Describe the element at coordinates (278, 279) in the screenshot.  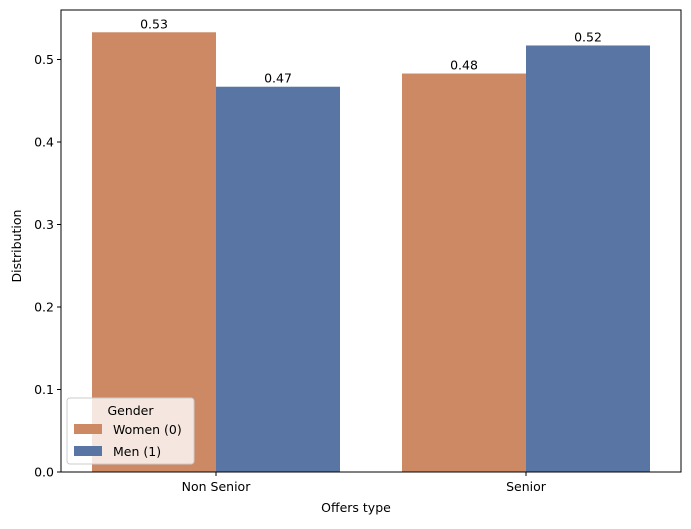
I see `bar-men-non-senior` at that location.